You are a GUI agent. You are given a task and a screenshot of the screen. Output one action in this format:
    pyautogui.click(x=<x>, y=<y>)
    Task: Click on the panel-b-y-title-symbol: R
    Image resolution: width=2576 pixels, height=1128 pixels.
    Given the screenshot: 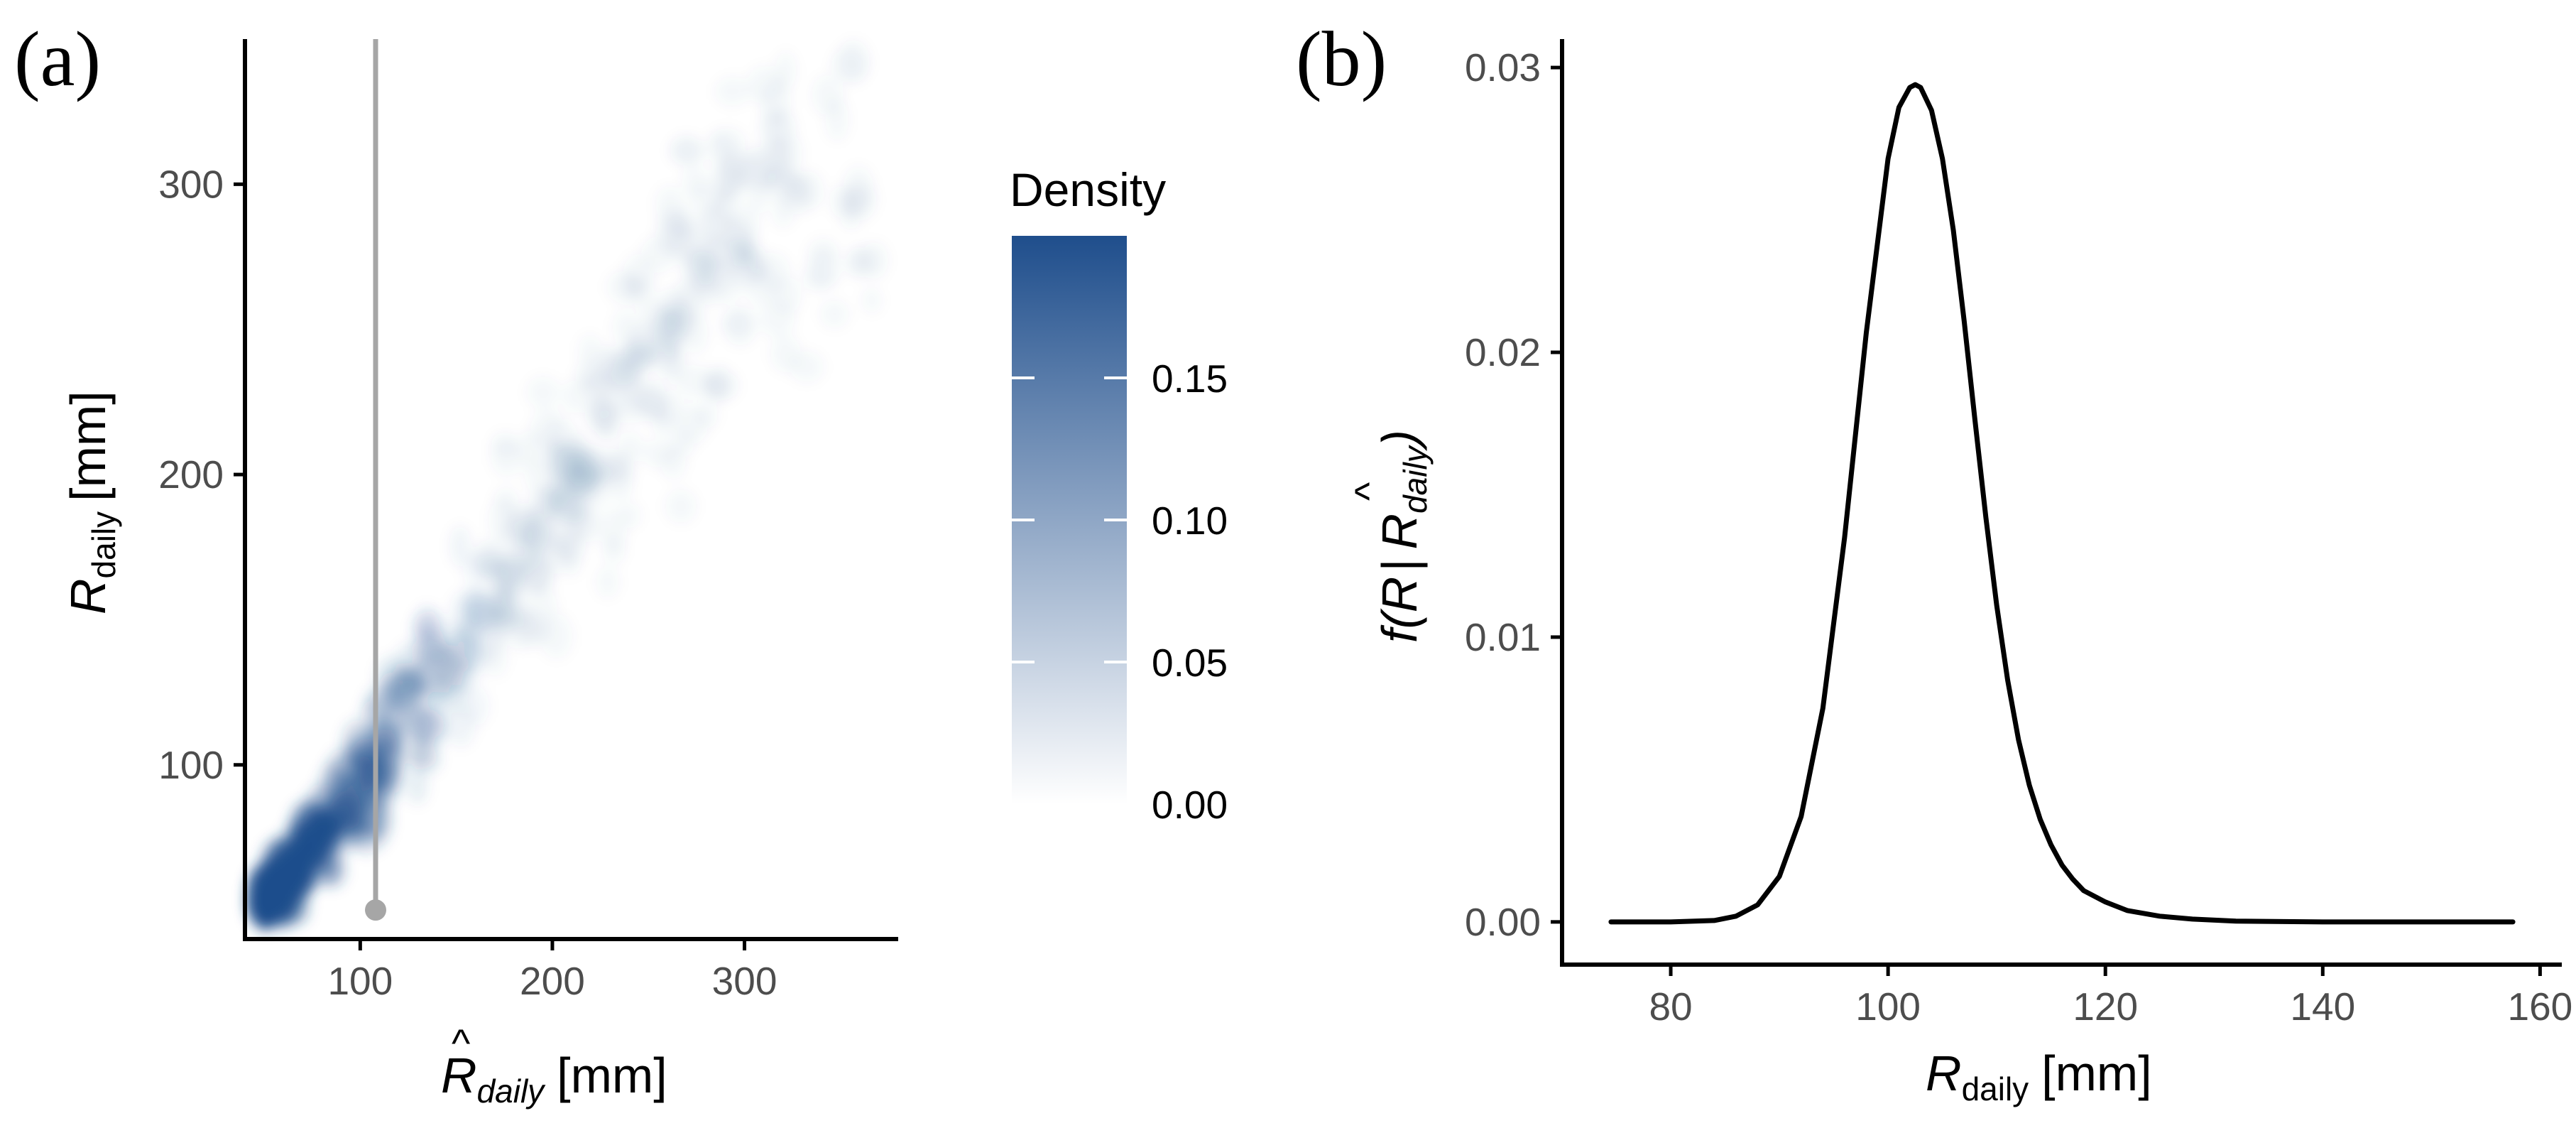 What is the action you would take?
    pyautogui.click(x=1399, y=595)
    